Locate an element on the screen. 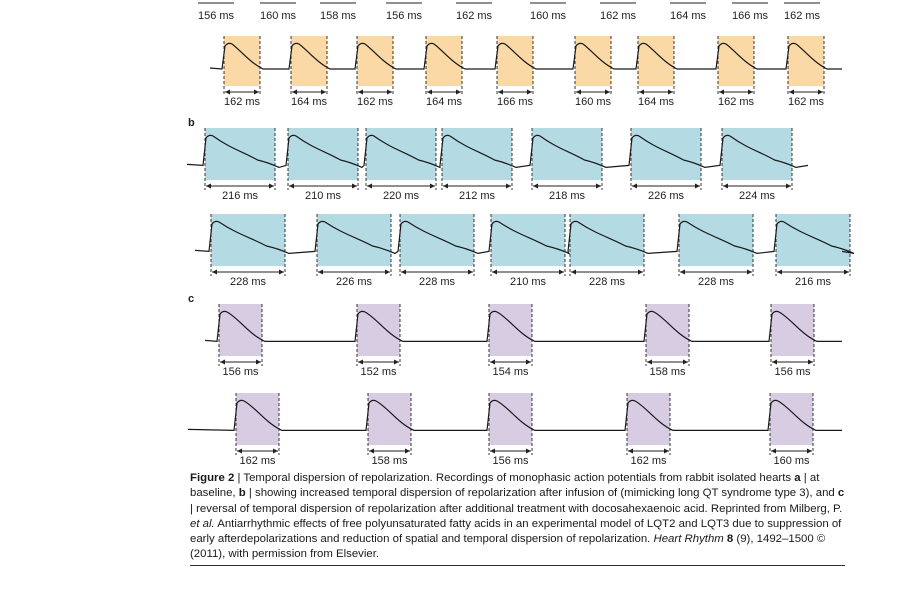 The width and height of the screenshot is (909, 601). caption-et-al: et al. is located at coordinates (202, 523).